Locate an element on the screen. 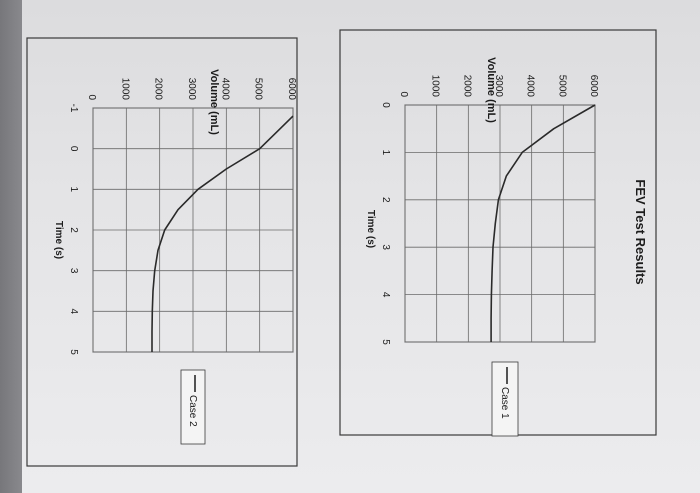 This screenshot has height=493, width=700. chart1-legend-label: Case 1 is located at coordinates (504, 403).